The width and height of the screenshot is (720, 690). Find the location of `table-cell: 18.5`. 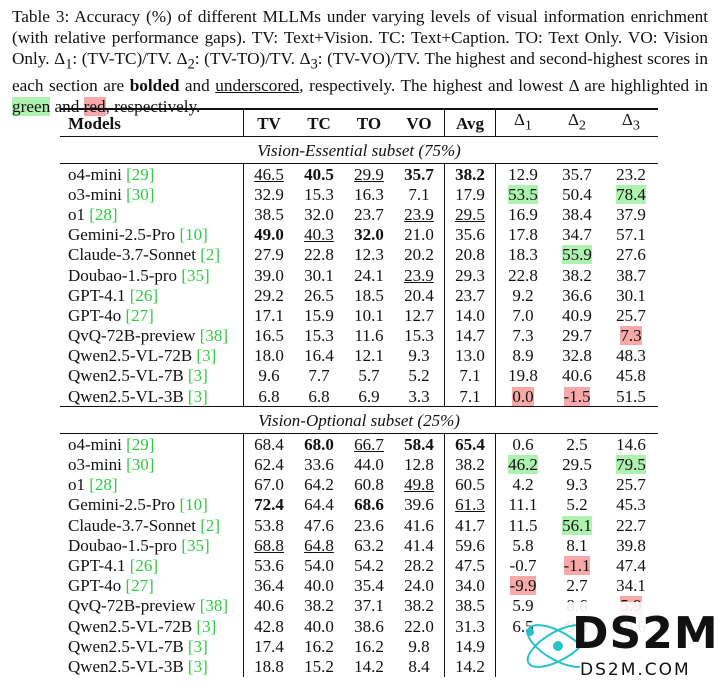

table-cell: 18.5 is located at coordinates (369, 295).